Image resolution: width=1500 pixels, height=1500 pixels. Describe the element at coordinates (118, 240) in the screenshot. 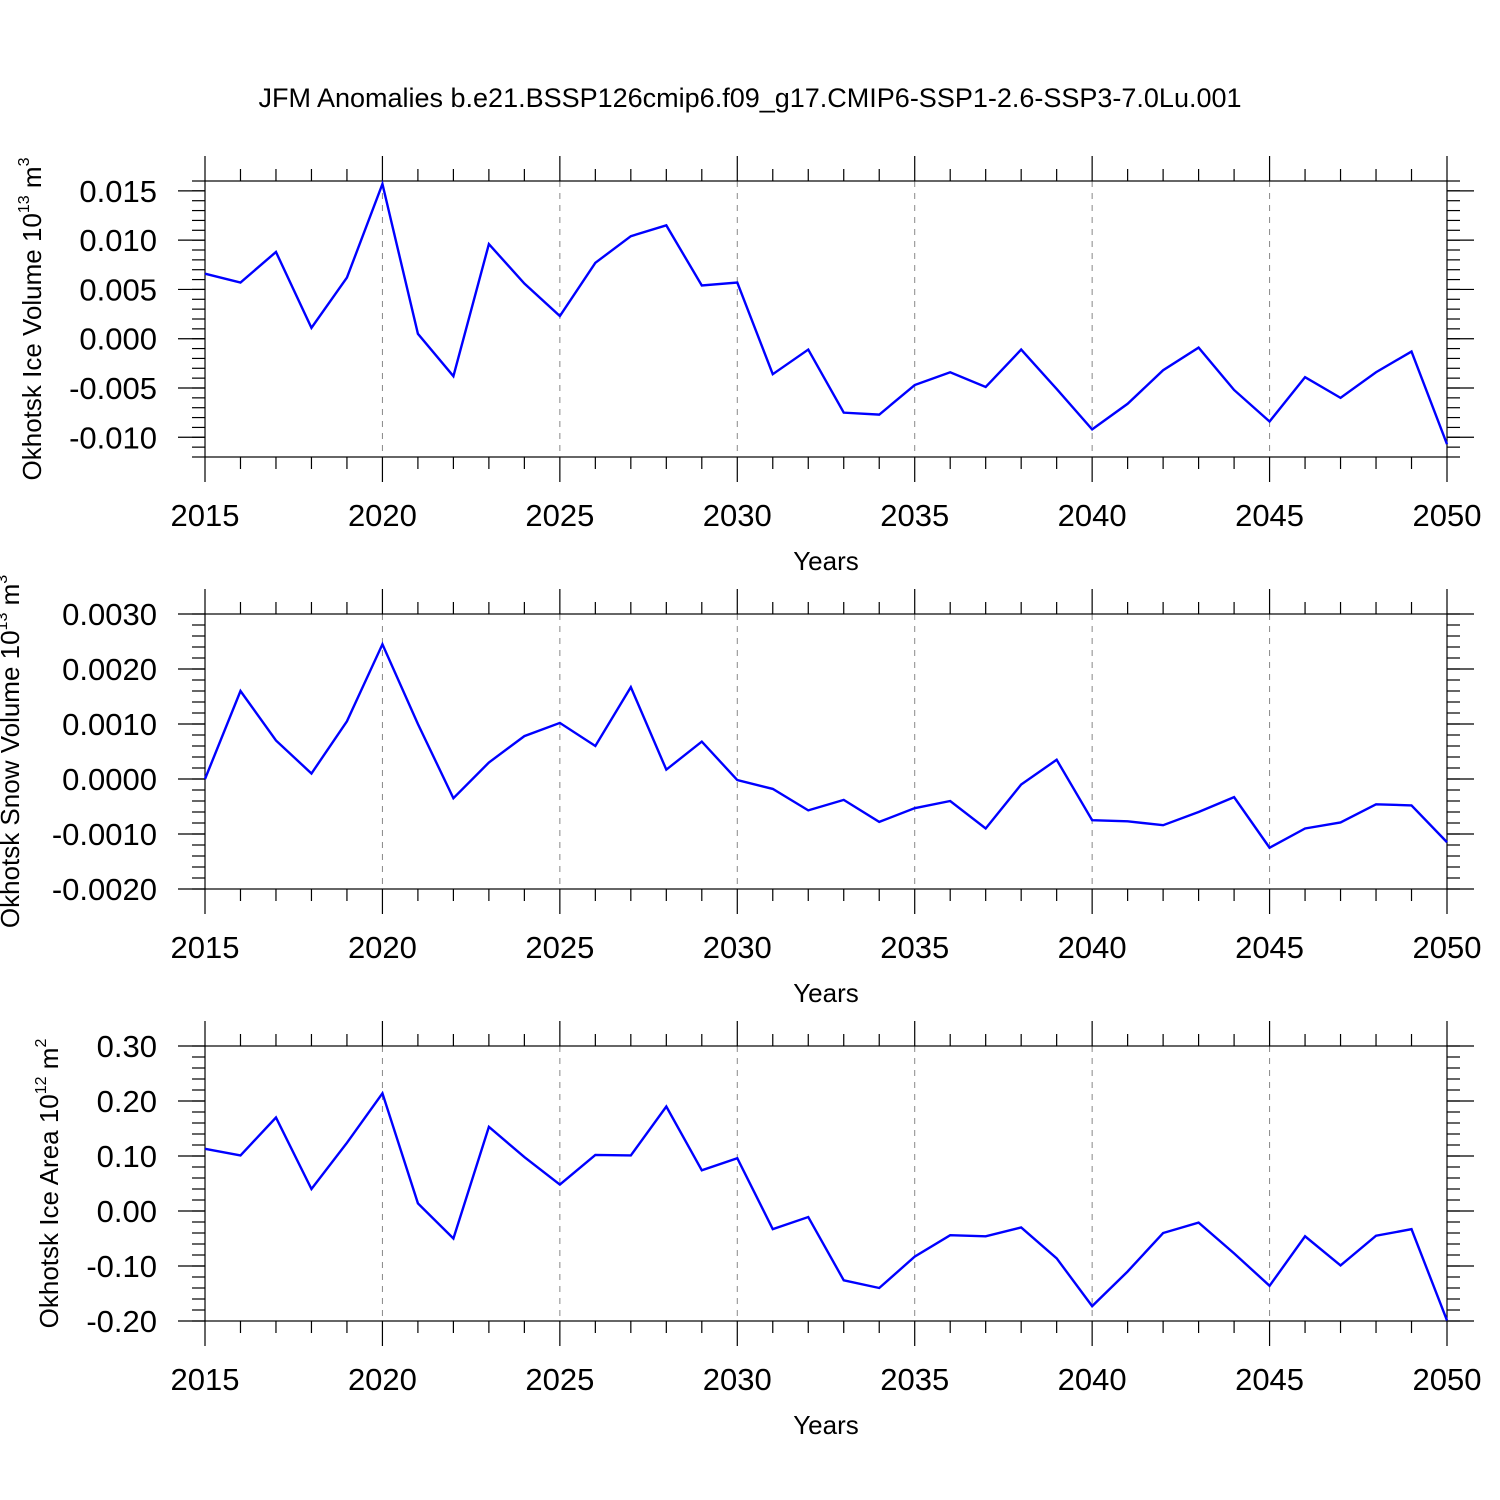

I see `y-tick-label: 0.010` at that location.